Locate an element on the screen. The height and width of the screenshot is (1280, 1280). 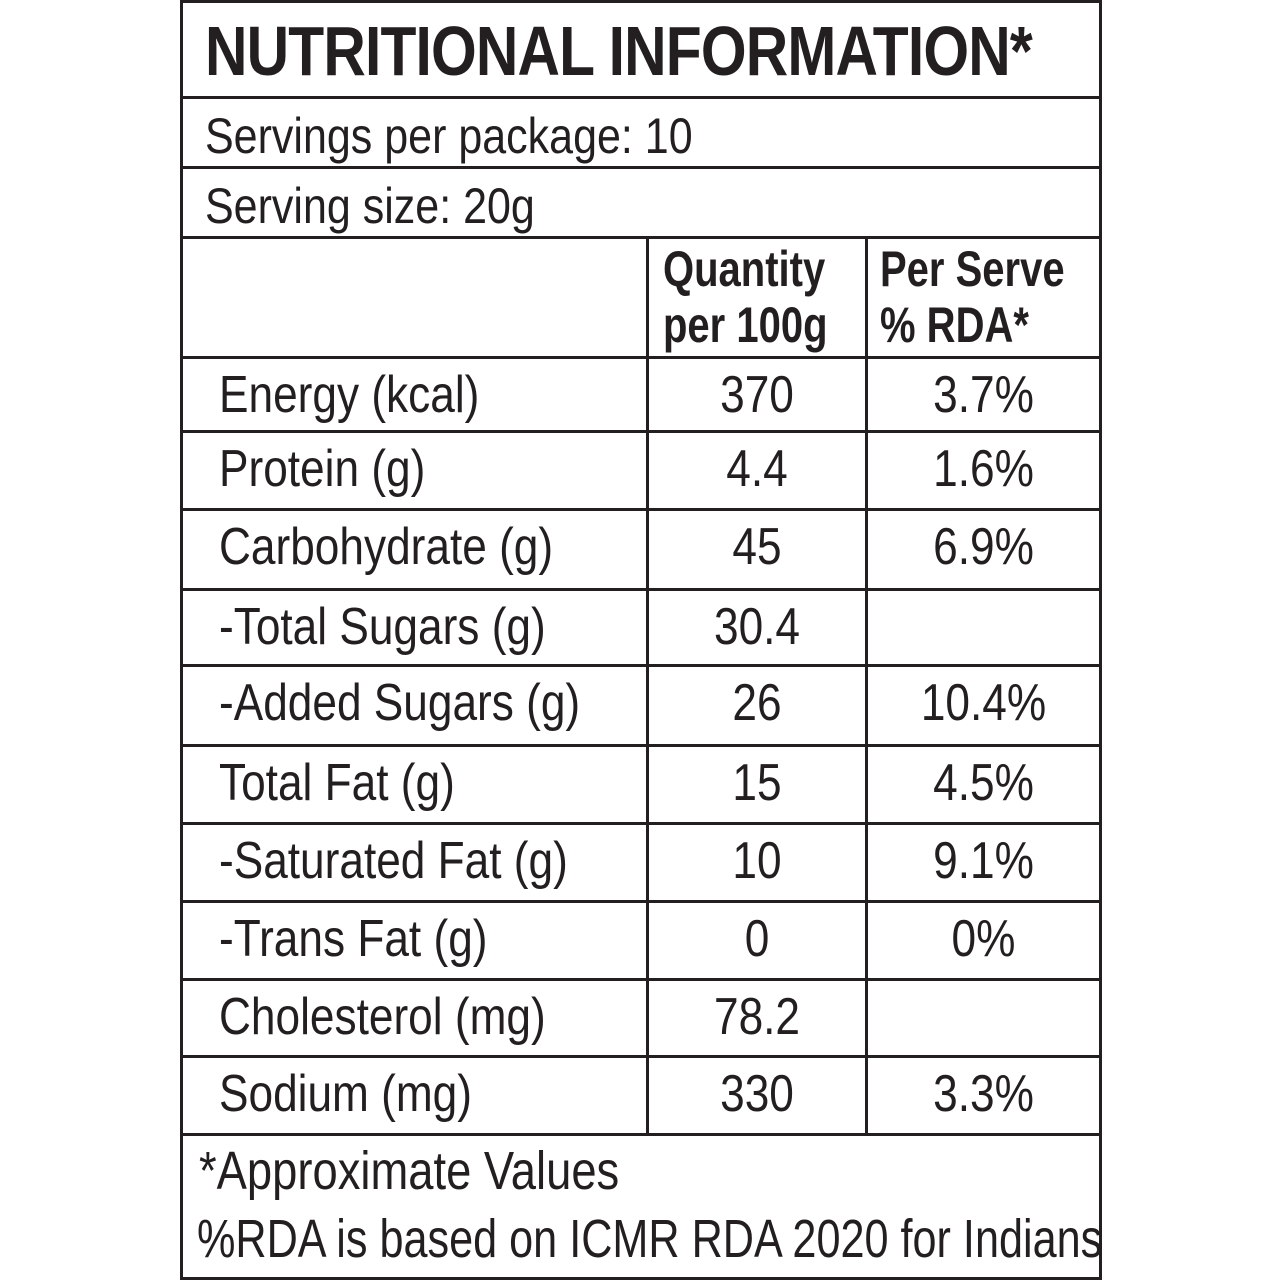
nutrient-rda-cell: 10.4% is located at coordinates (983, 705).